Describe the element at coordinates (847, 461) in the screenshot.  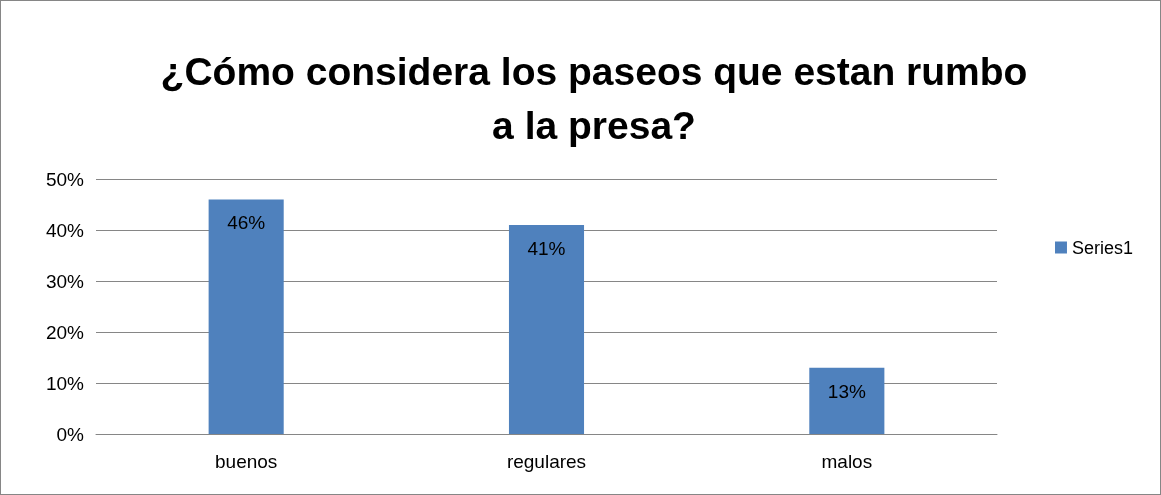
I see `x-tick-label: malos` at that location.